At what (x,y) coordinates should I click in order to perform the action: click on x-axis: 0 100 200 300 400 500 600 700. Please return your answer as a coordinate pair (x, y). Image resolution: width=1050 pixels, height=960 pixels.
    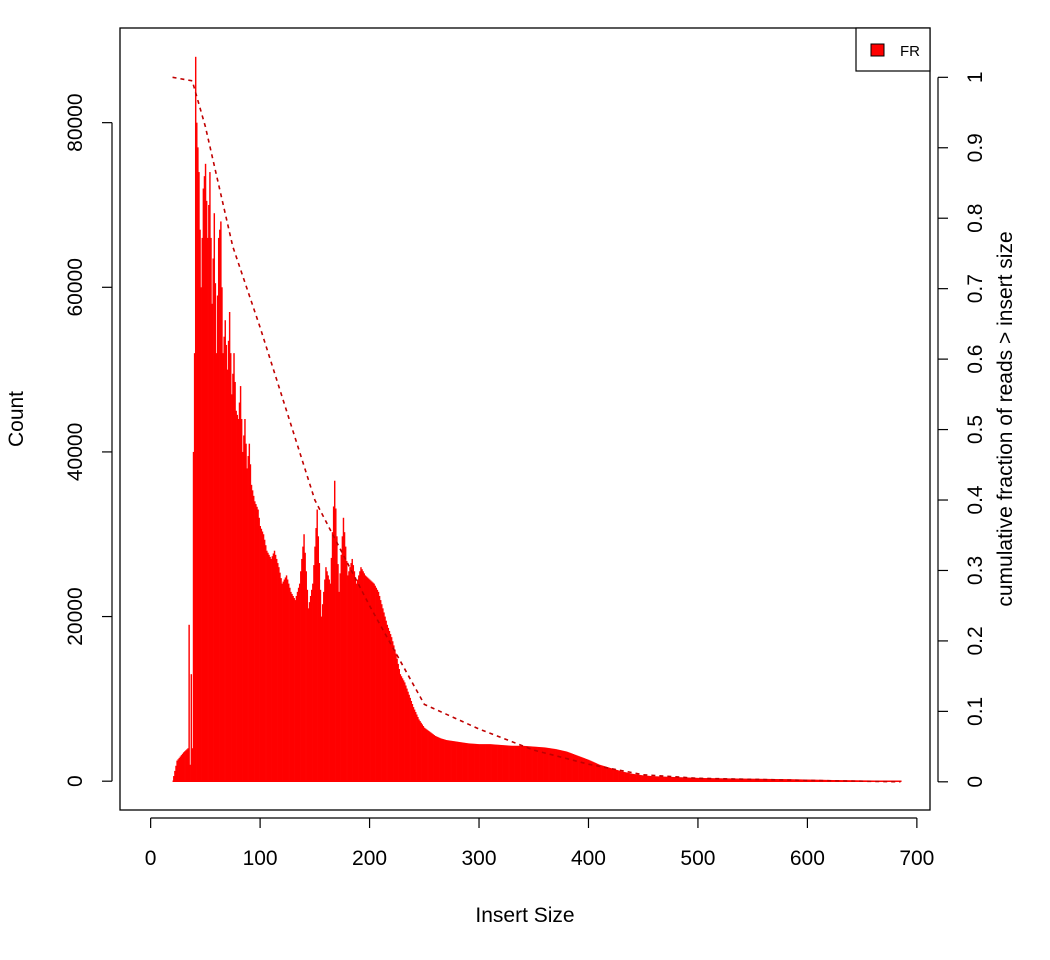
    Looking at the image, I should click on (539, 843).